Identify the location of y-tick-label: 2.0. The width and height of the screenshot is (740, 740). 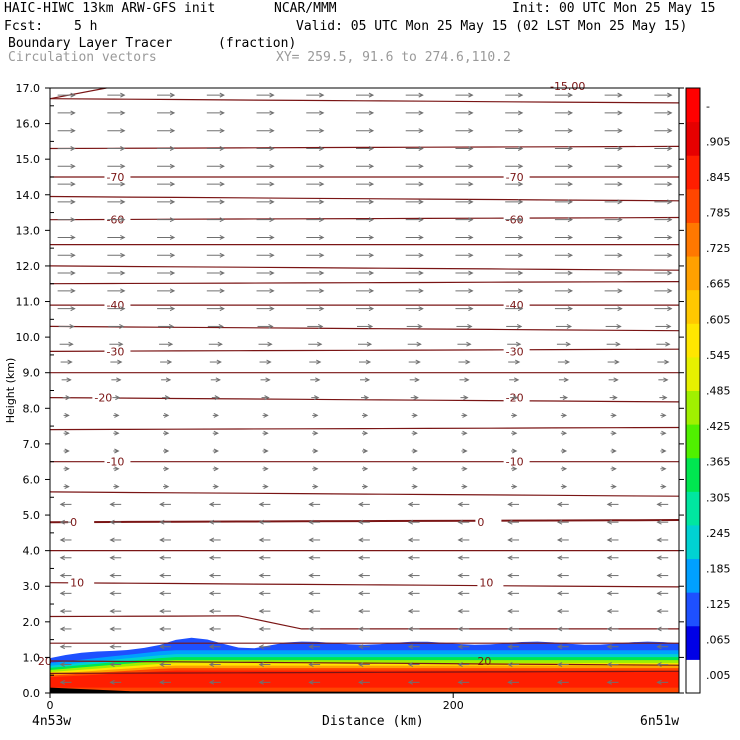
(32, 622).